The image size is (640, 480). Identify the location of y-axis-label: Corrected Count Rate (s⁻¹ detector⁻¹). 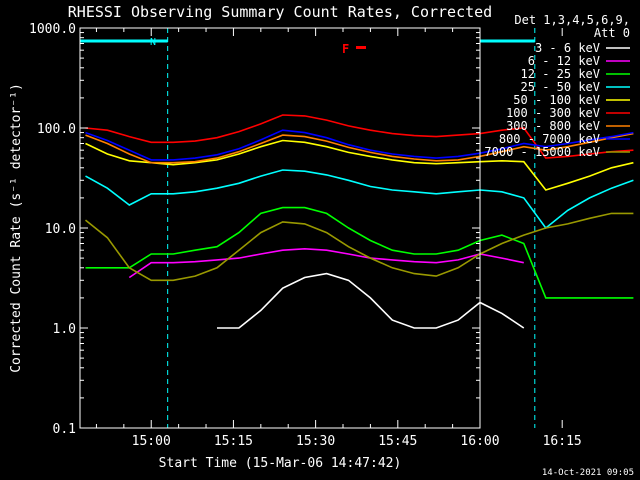
(16, 228).